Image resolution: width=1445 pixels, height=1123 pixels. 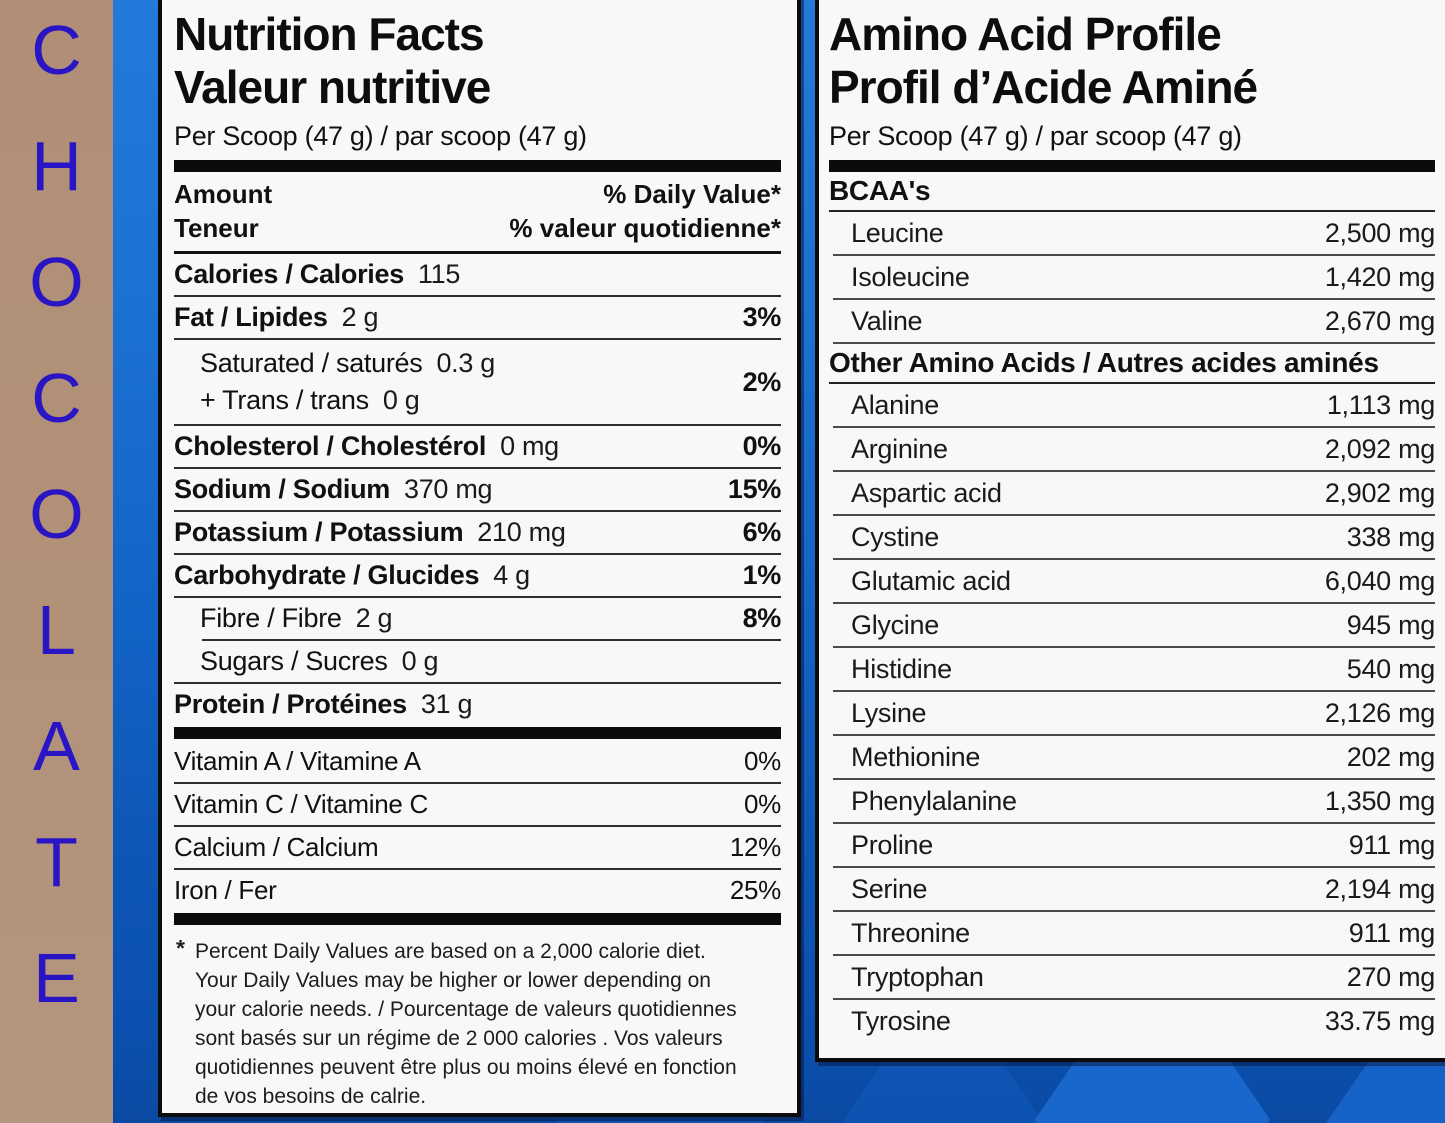 I want to click on amino-amount: 1,420 mg, so click(x=1379, y=276).